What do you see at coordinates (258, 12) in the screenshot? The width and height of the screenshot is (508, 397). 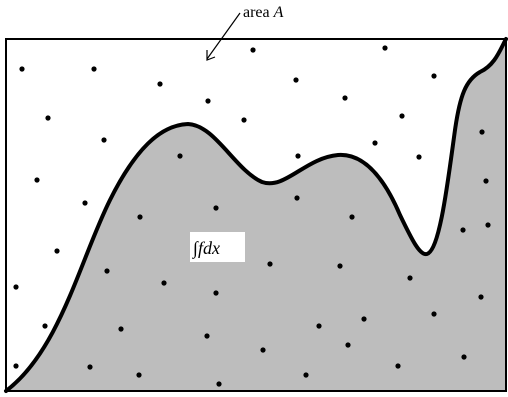 I see `area-label-prefix: area` at bounding box center [258, 12].